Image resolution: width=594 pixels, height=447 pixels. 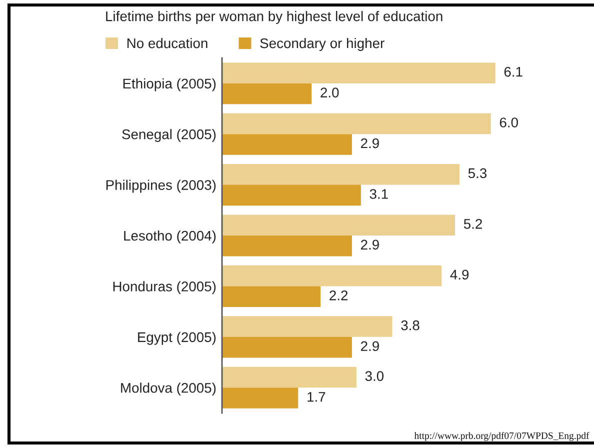 I want to click on data-label: 3.8, so click(x=410, y=325).